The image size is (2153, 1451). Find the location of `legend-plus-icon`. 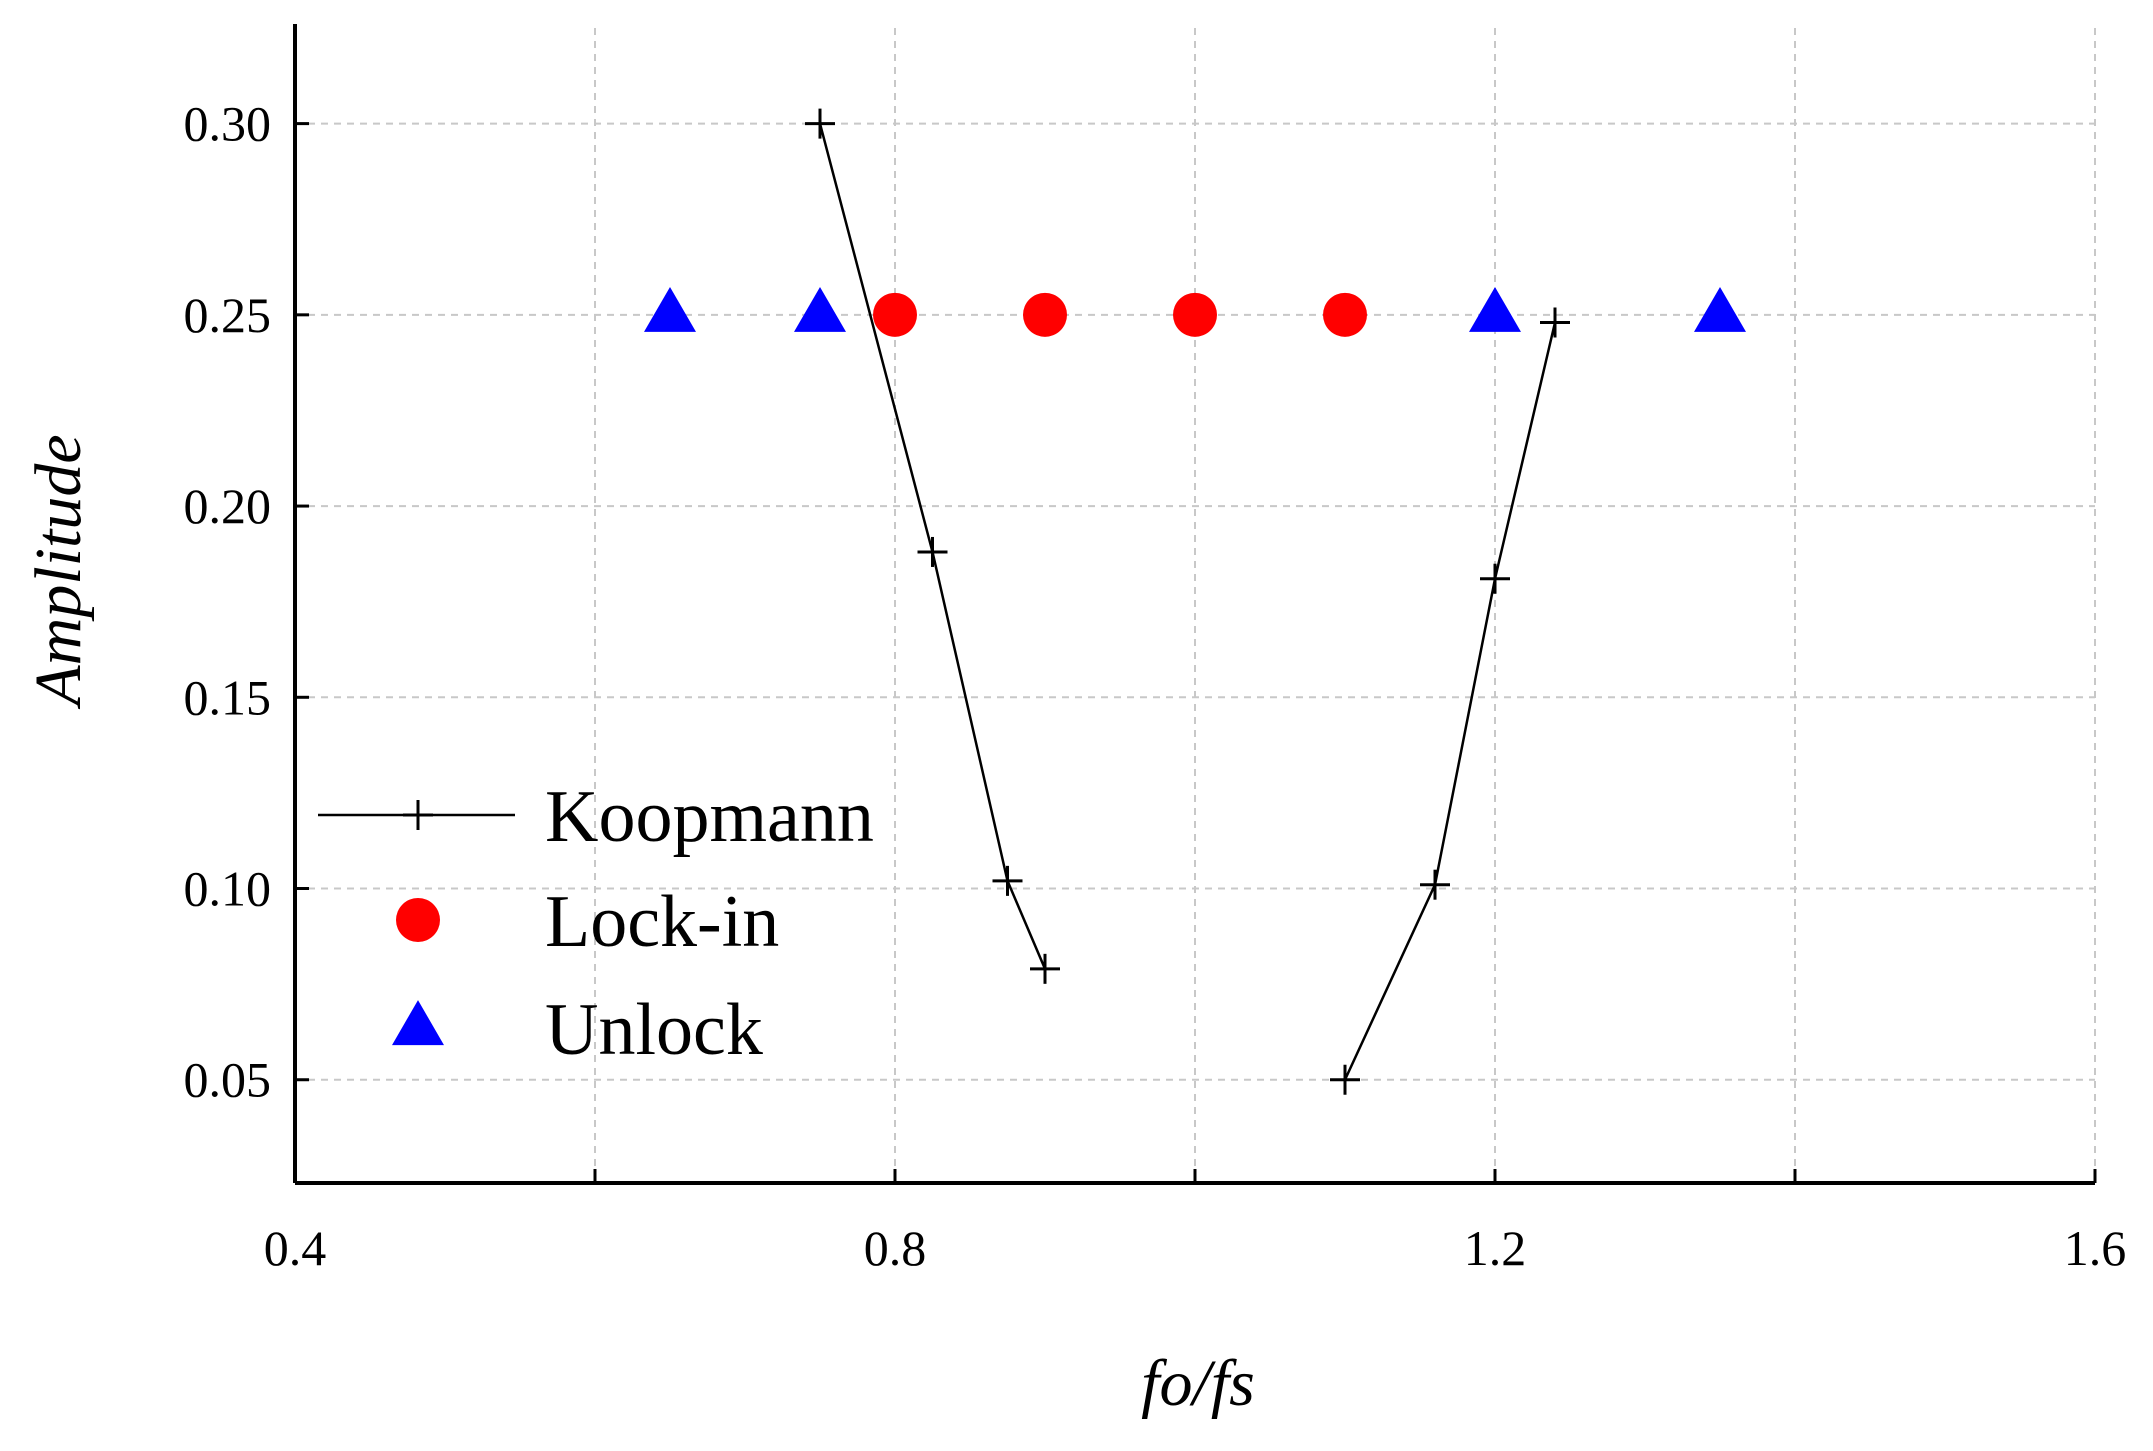

legend-plus-icon is located at coordinates (418, 815).